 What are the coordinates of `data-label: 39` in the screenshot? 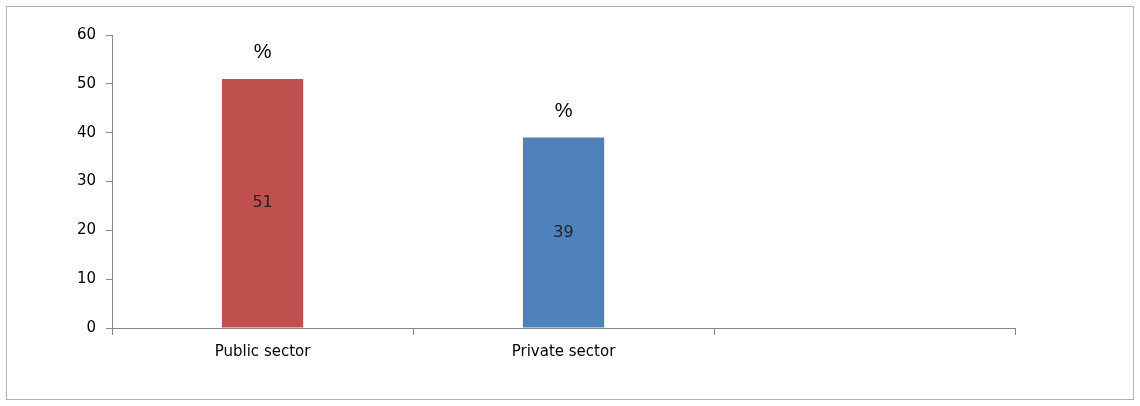 It's located at (563, 231).